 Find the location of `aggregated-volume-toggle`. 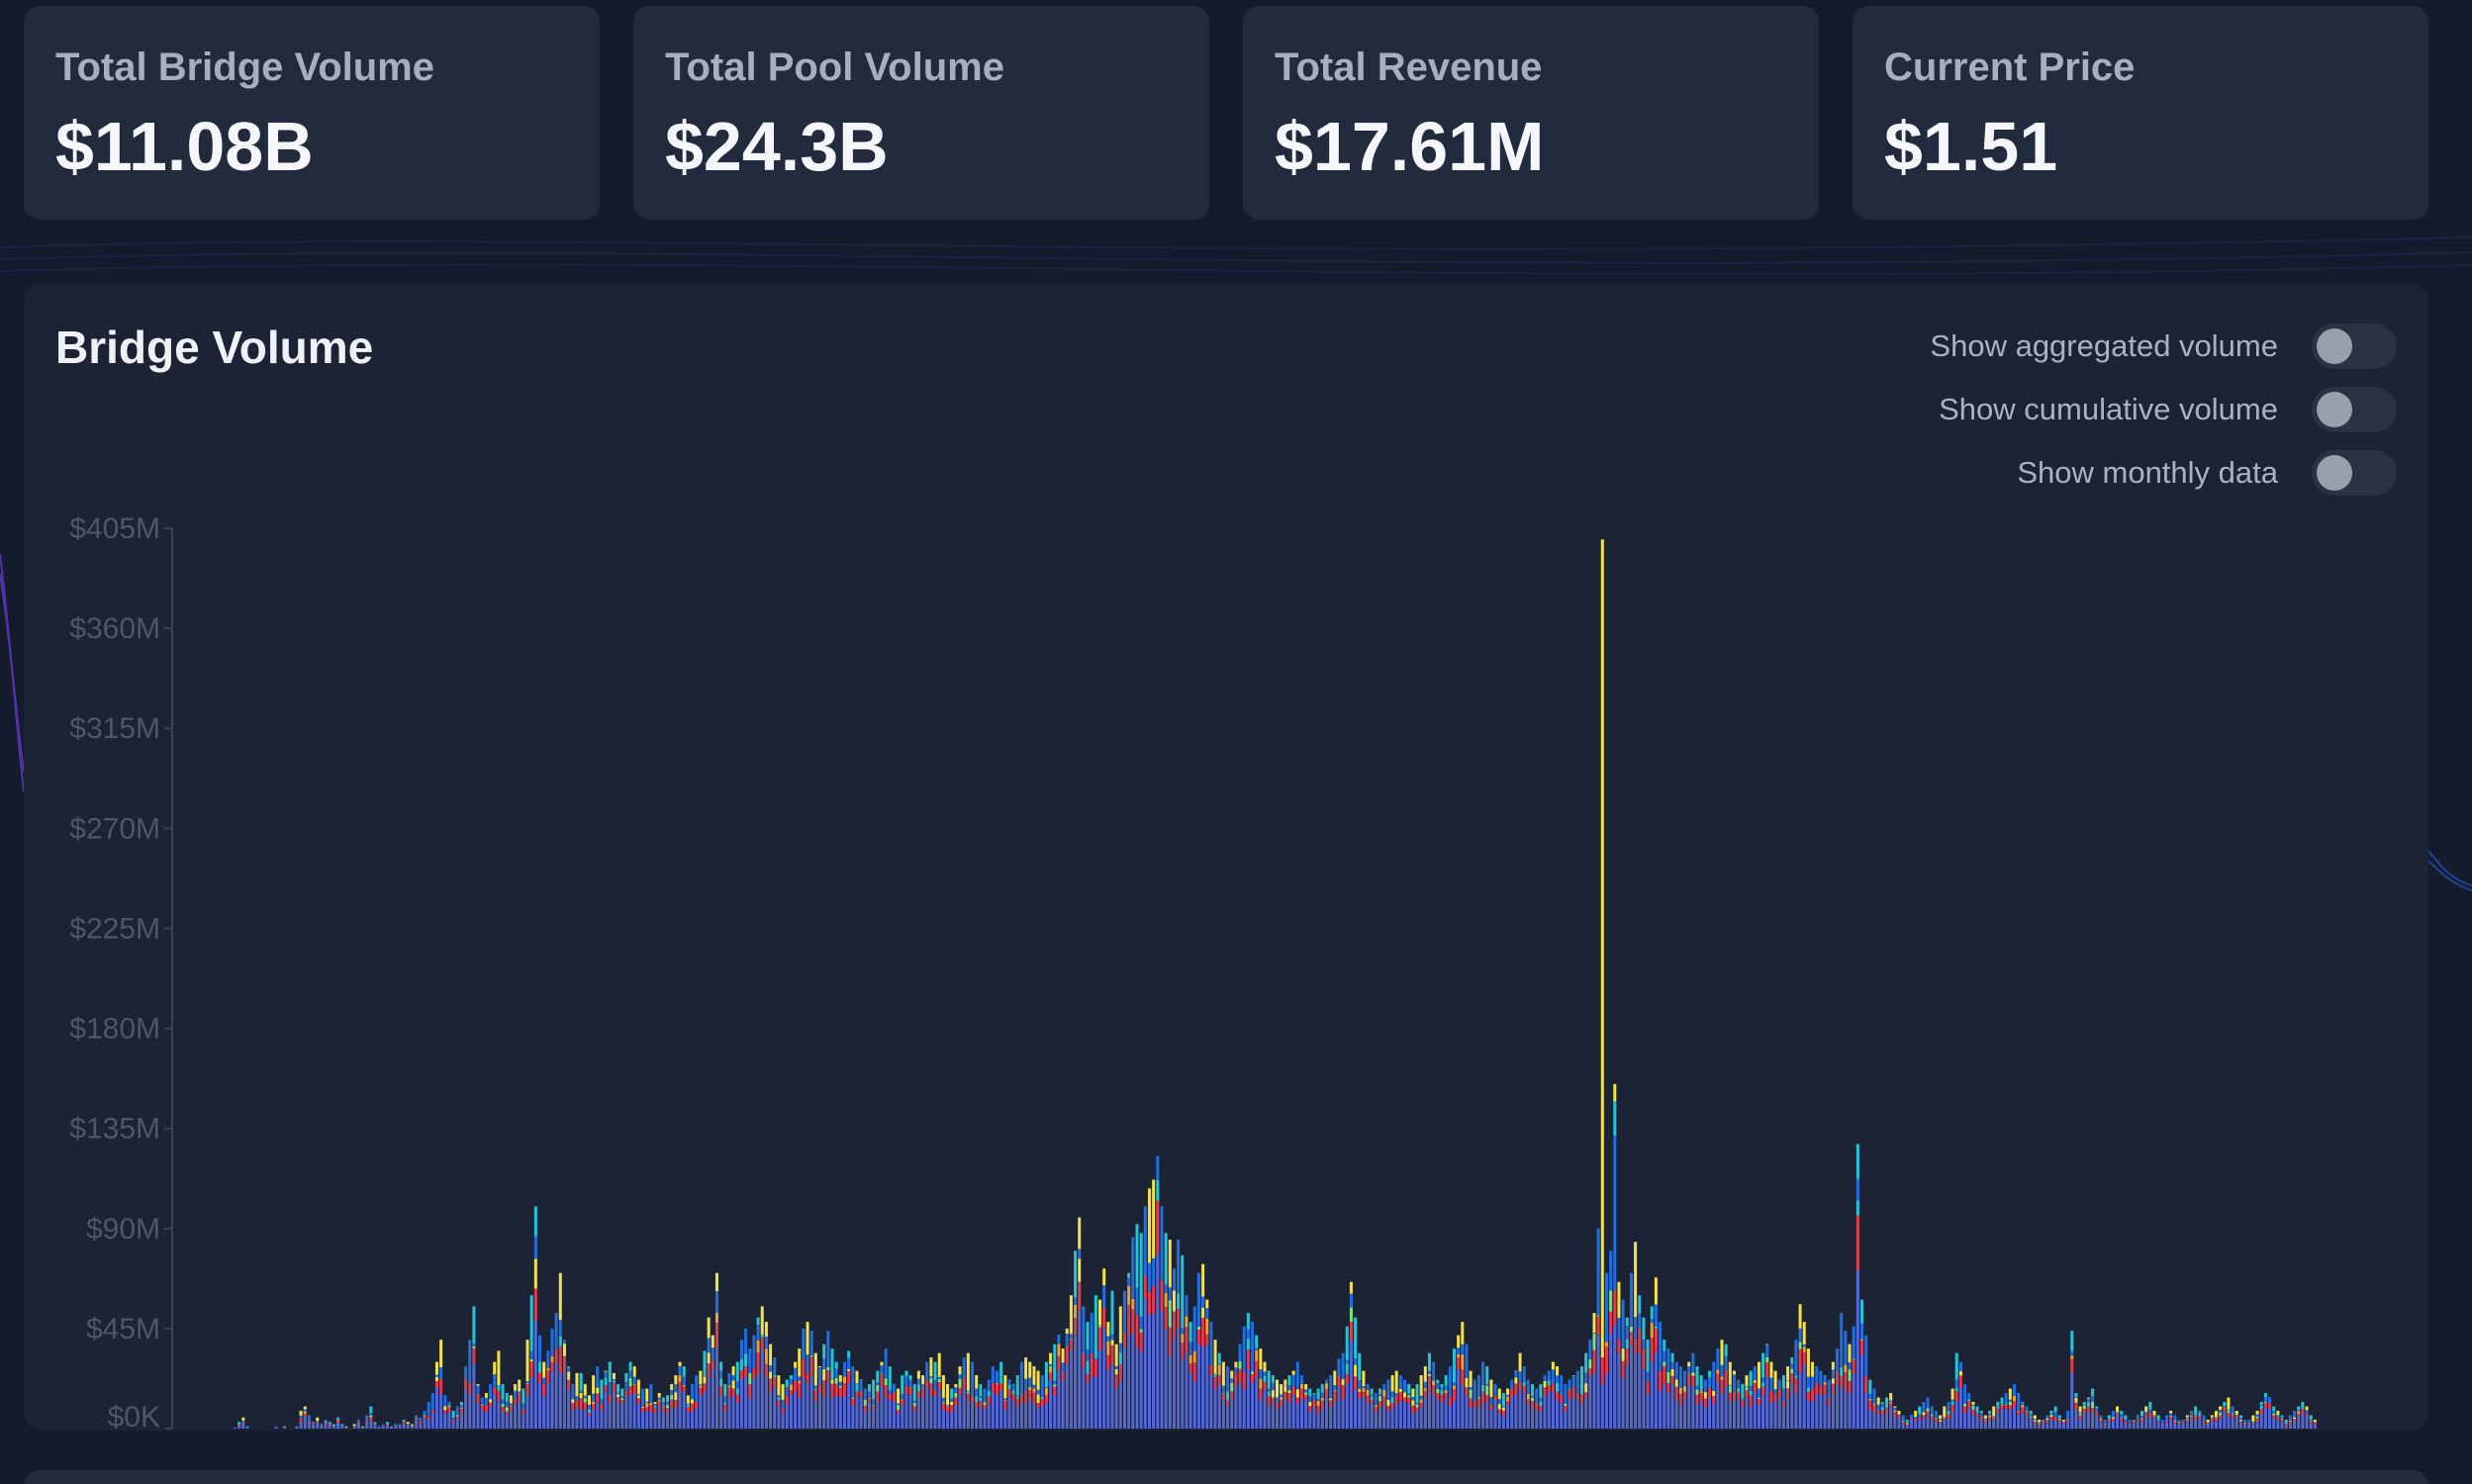

aggregated-volume-toggle is located at coordinates (2354, 346).